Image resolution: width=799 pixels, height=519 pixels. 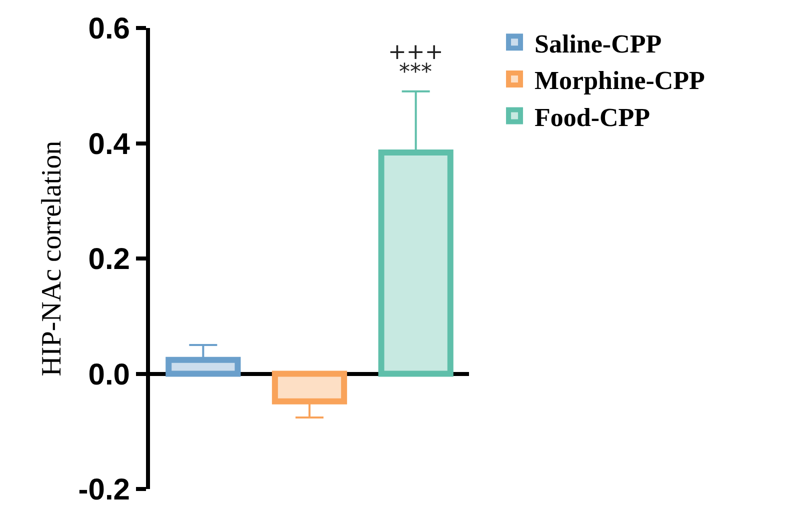 What do you see at coordinates (415, 72) in the screenshot?
I see `annotation: ***` at bounding box center [415, 72].